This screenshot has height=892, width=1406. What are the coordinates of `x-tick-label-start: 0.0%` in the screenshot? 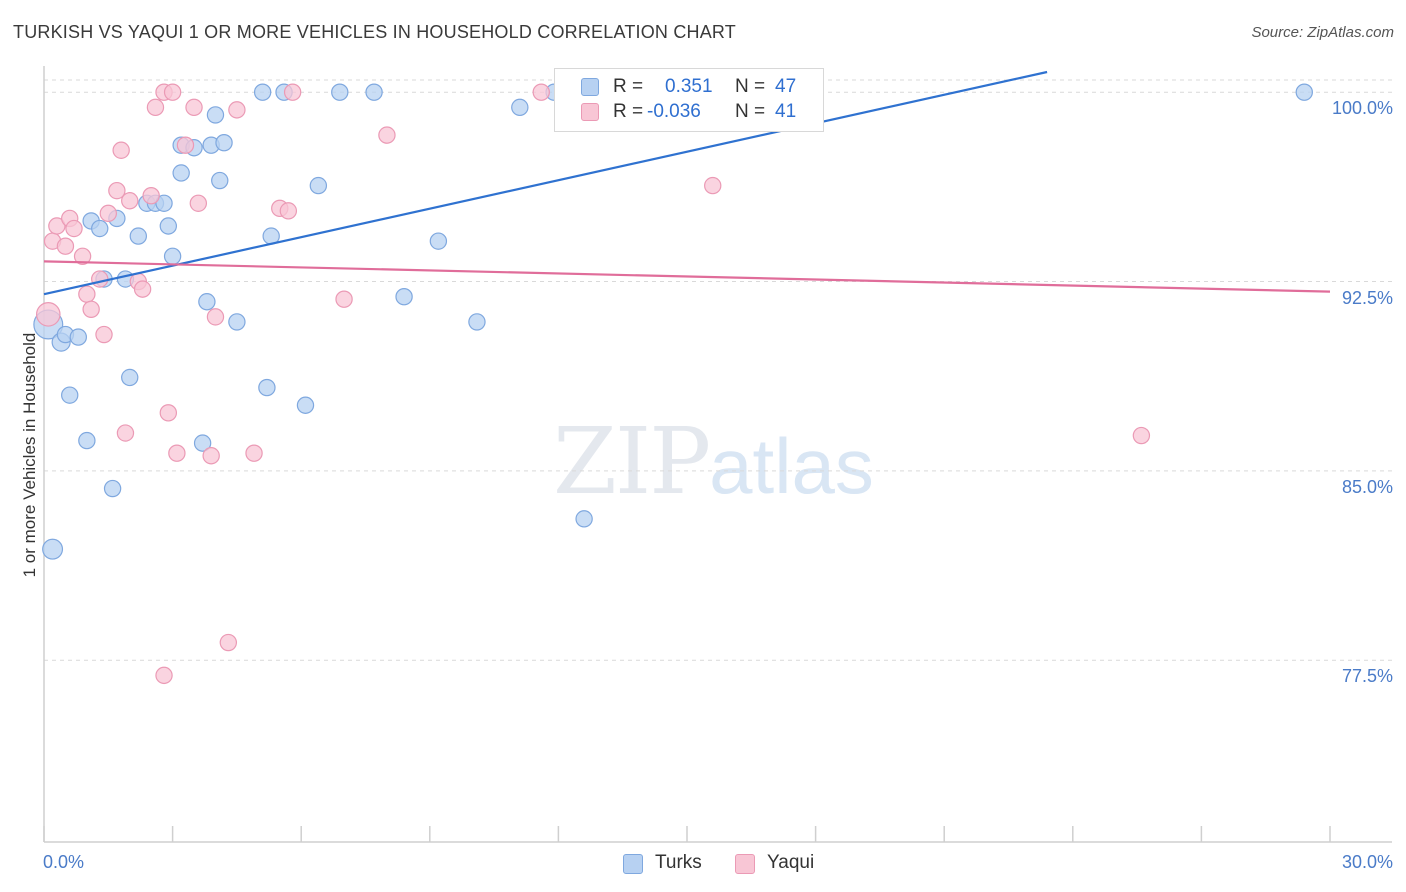 It's located at (64, 862).